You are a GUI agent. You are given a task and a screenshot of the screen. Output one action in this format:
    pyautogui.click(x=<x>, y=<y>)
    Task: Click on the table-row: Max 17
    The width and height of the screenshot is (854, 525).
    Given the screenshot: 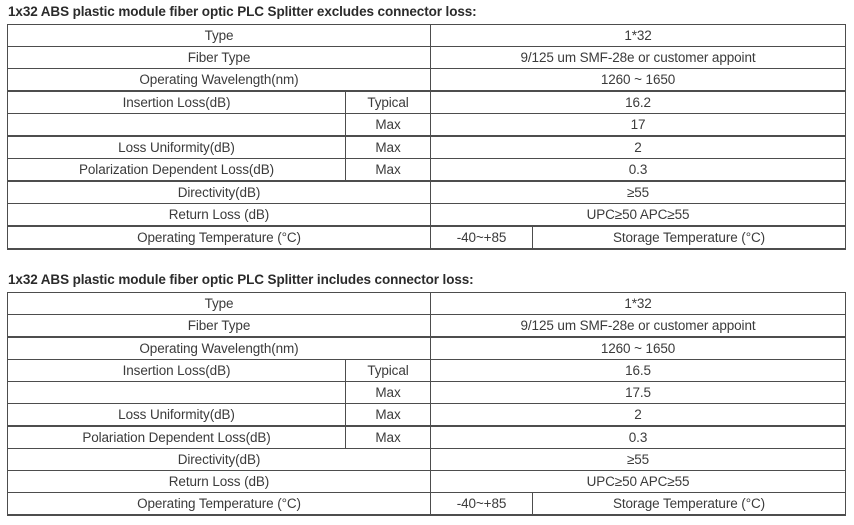 What is the action you would take?
    pyautogui.click(x=427, y=125)
    